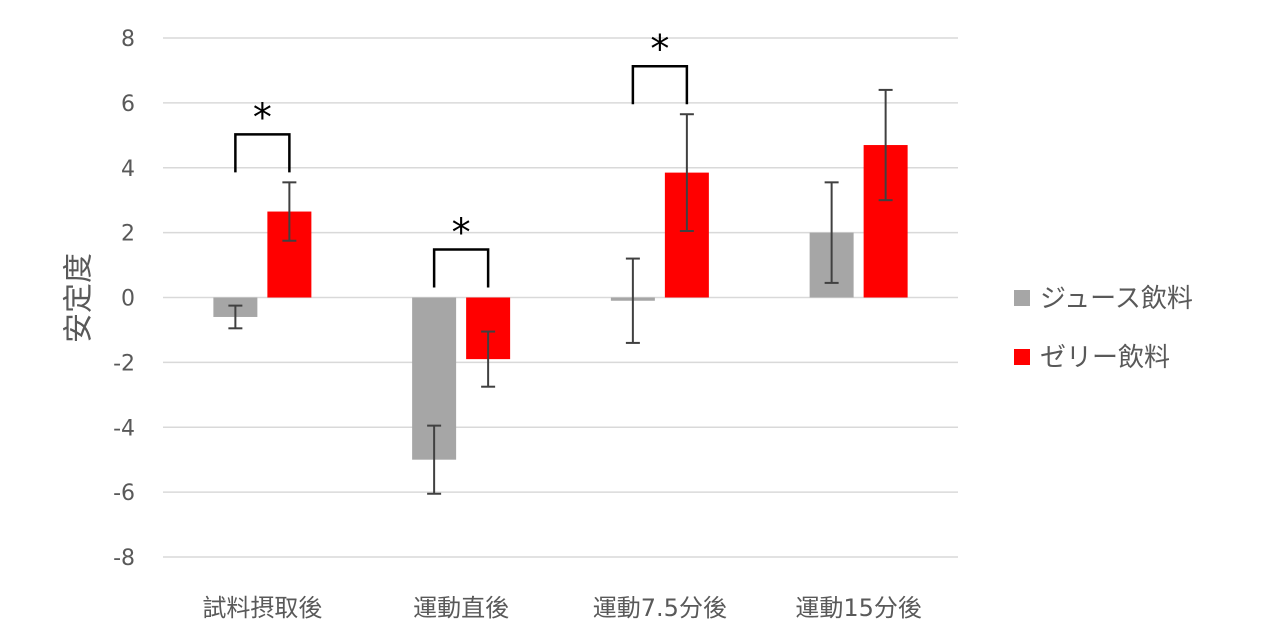 This screenshot has height=640, width=1262. What do you see at coordinates (858, 608) in the screenshot?
I see `x-category-label: 運動15分後` at bounding box center [858, 608].